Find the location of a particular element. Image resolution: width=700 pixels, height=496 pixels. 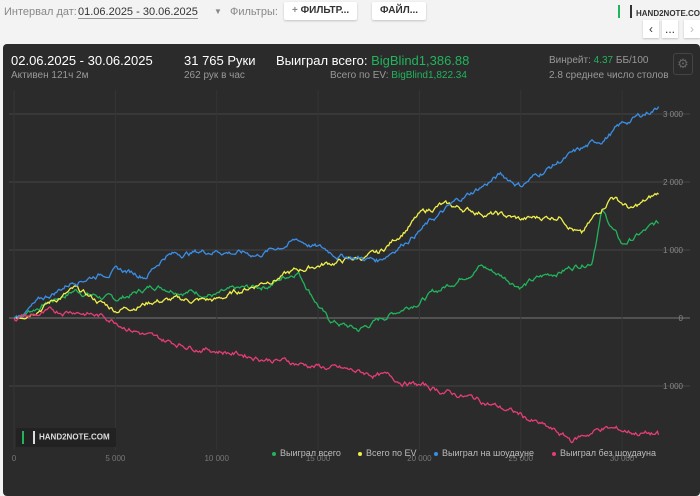

y-tick-label: 2 000 is located at coordinates (673, 182).